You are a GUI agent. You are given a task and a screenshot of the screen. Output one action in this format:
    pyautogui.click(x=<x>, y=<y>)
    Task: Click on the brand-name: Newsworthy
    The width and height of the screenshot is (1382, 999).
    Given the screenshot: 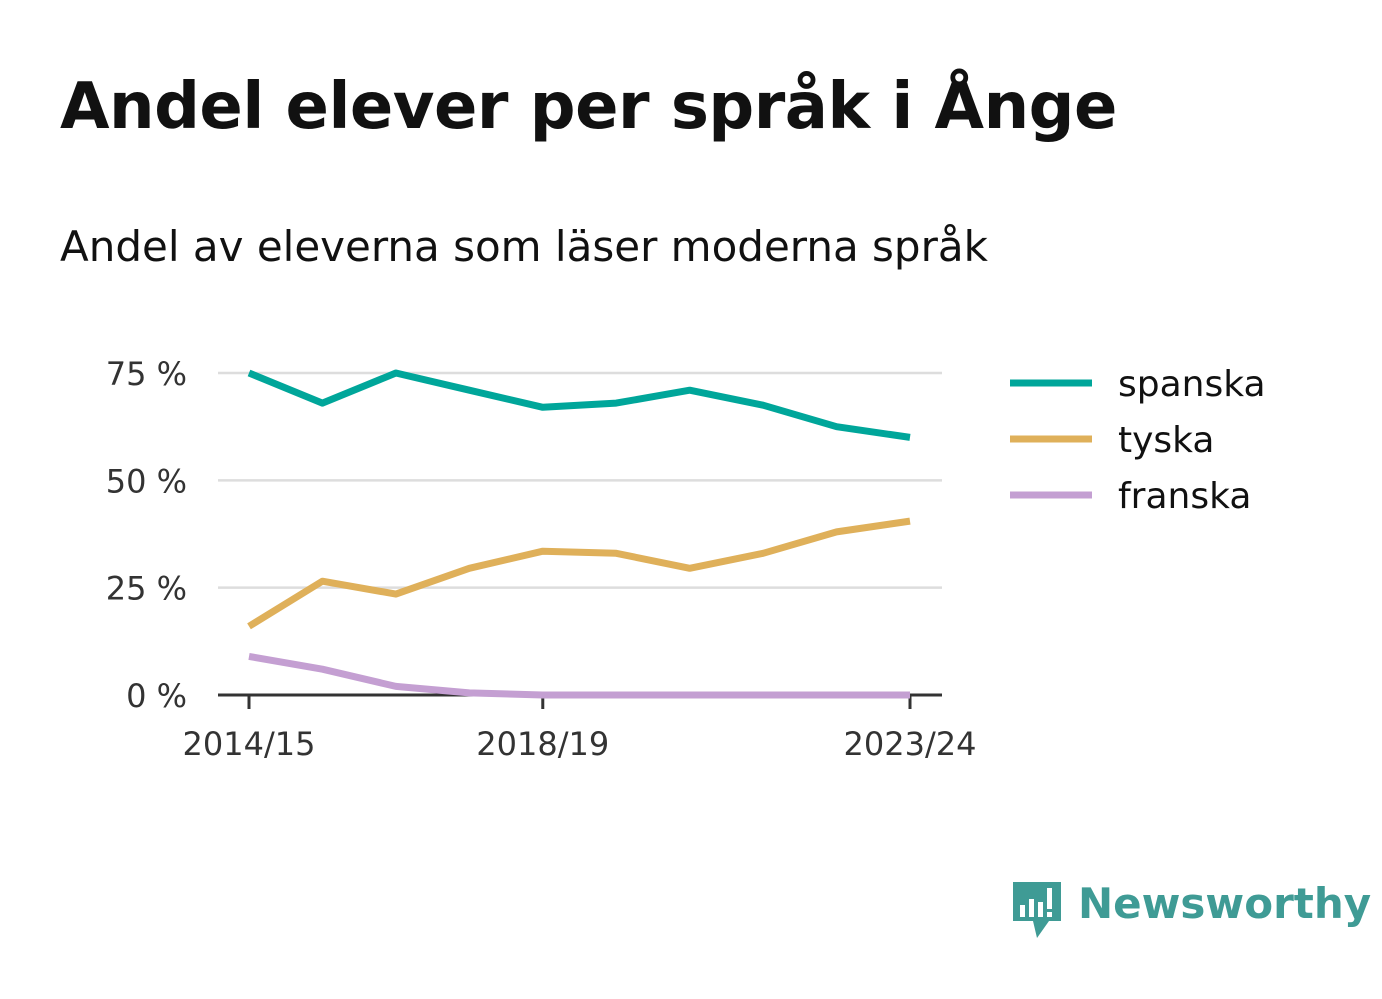 What is the action you would take?
    pyautogui.click(x=1224, y=903)
    